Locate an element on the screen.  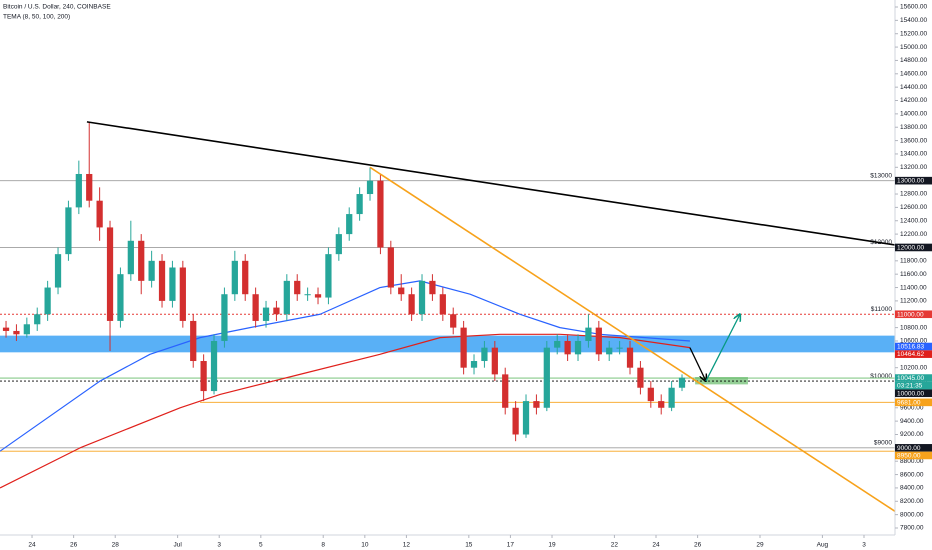
y-tick-label: 13400.00 is located at coordinates (913, 154).